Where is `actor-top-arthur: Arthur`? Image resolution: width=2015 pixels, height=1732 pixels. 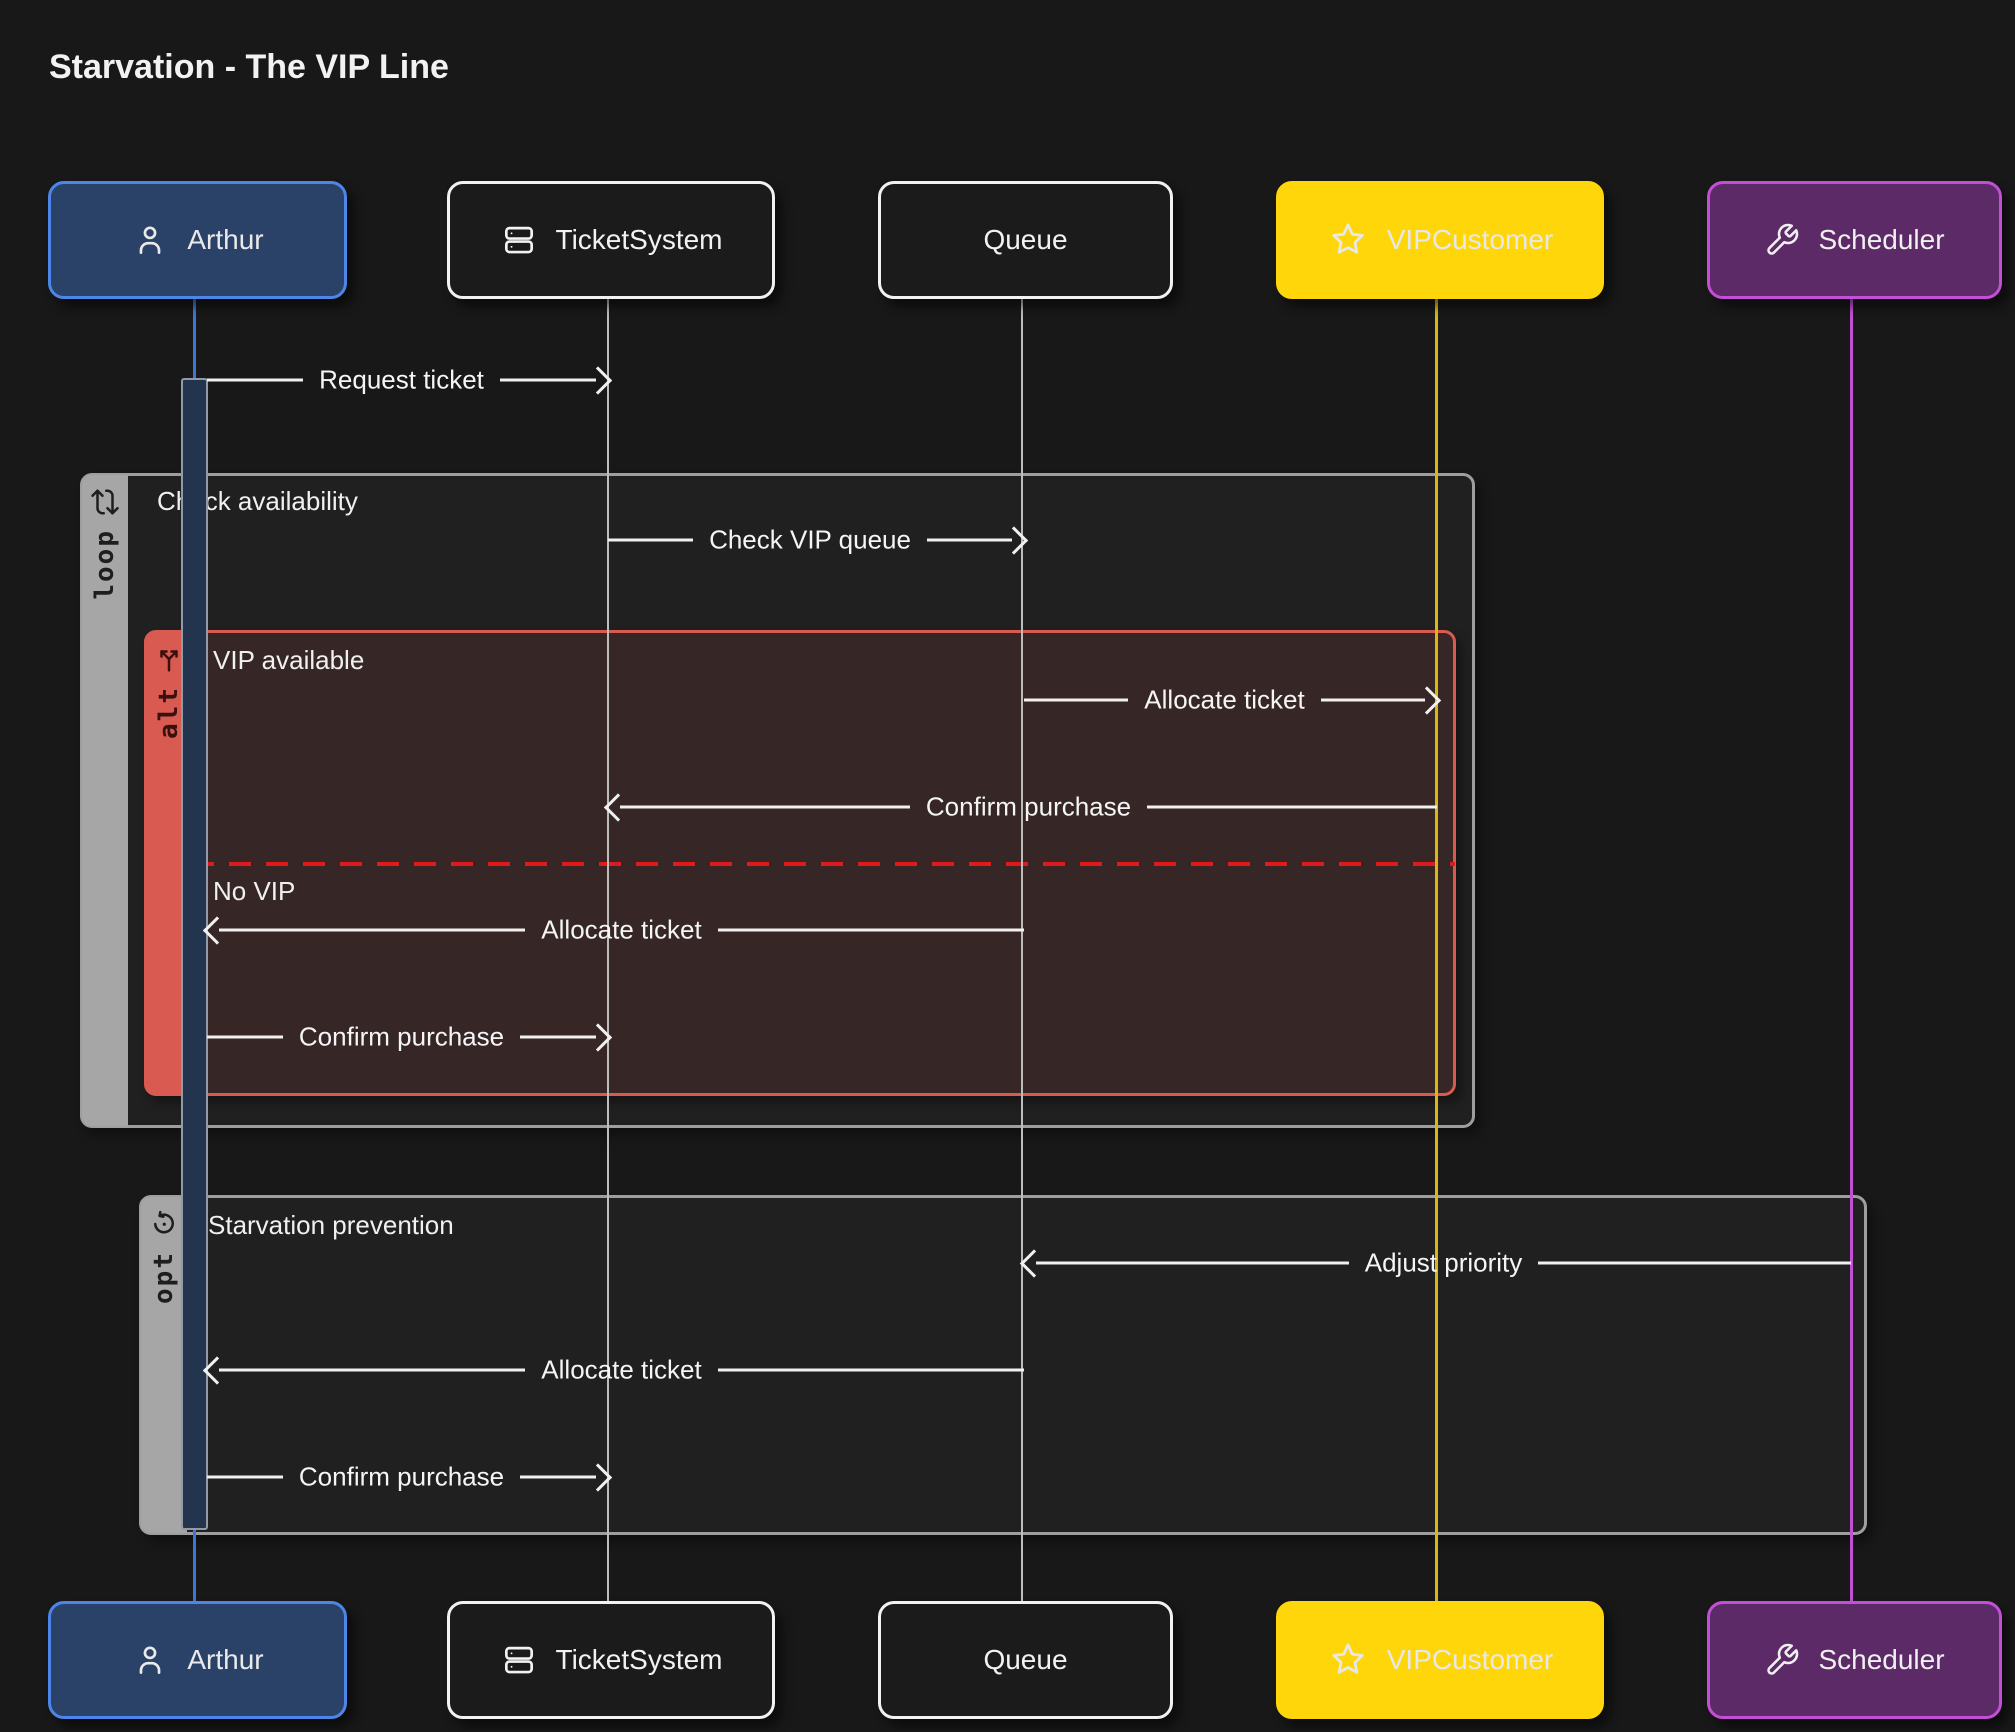 actor-top-arthur: Arthur is located at coordinates (197, 240).